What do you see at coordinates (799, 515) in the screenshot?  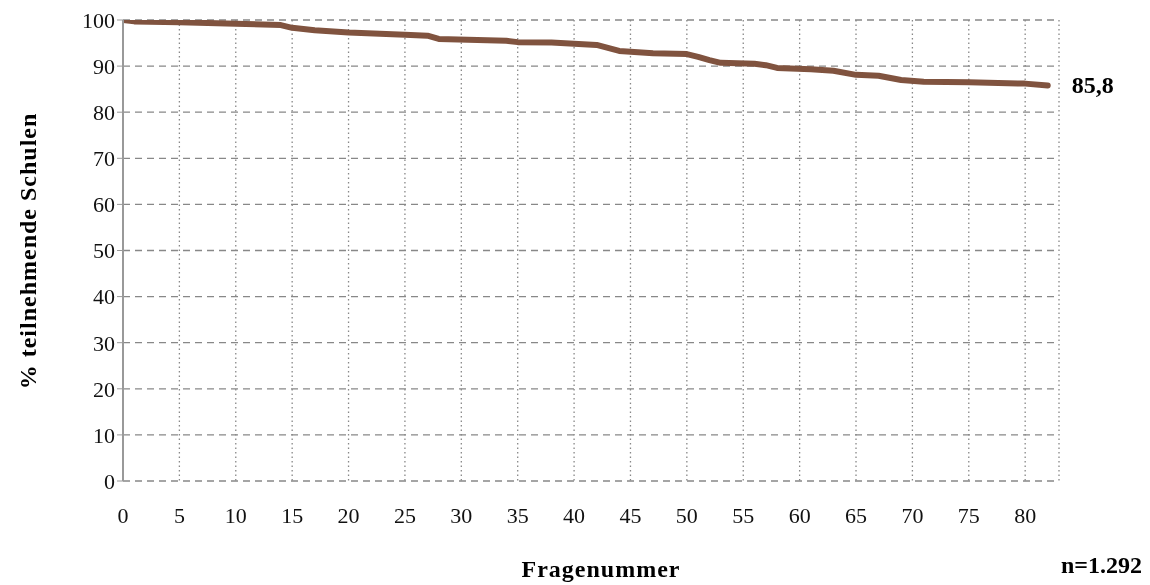 I see `x-tick-label: 60` at bounding box center [799, 515].